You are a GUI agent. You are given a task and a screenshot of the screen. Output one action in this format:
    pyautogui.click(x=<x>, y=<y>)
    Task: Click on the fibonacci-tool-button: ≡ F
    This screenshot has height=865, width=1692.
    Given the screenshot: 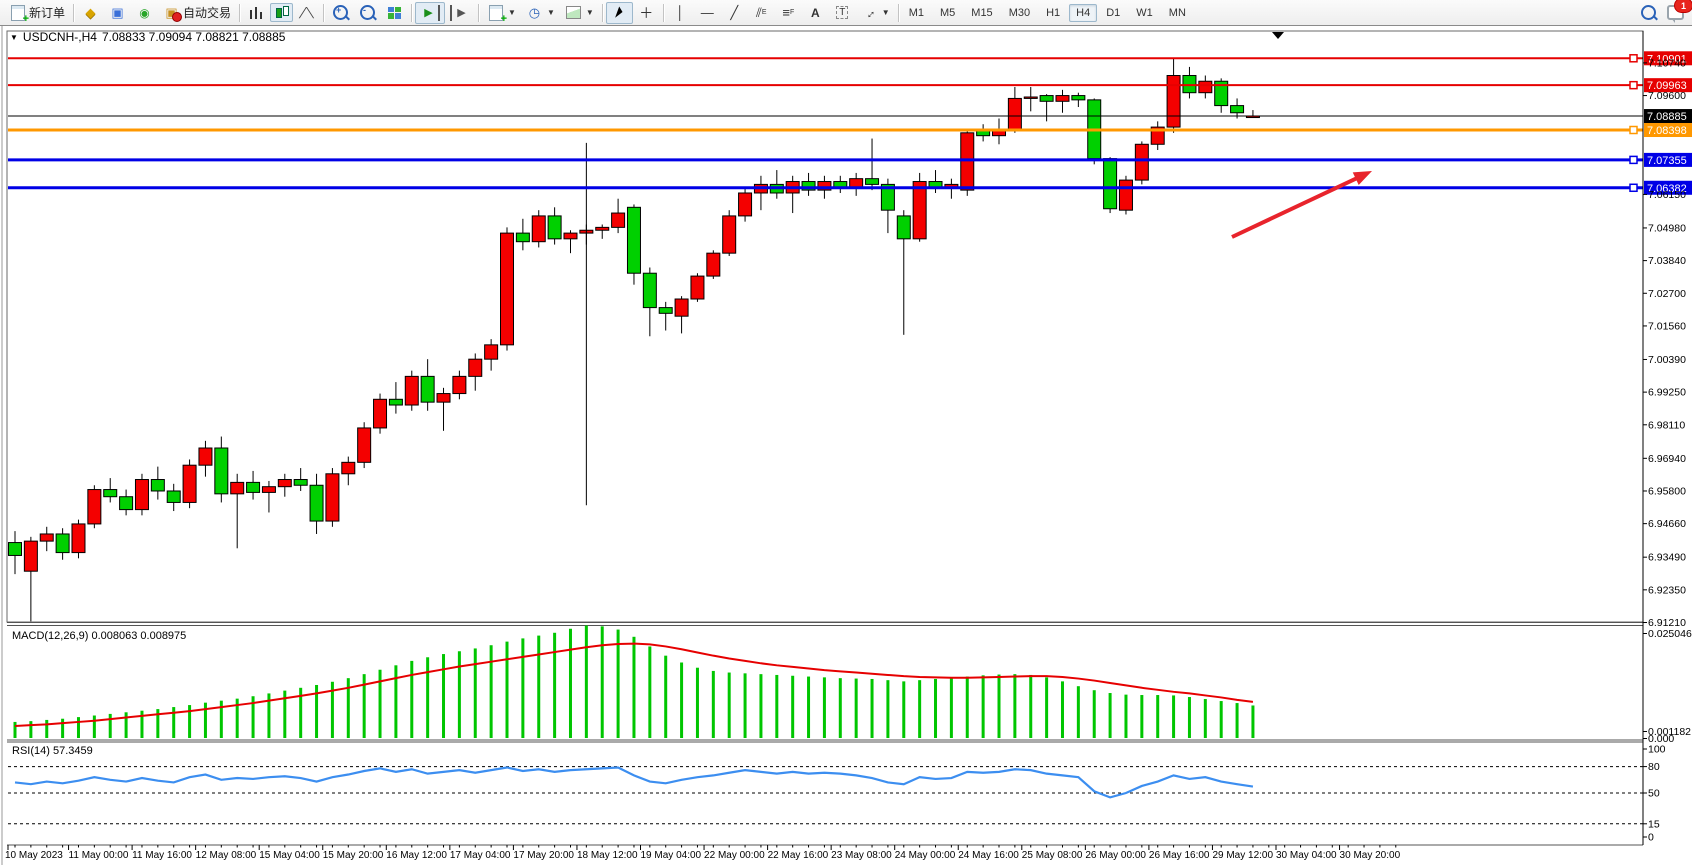 What is the action you would take?
    pyautogui.click(x=788, y=13)
    